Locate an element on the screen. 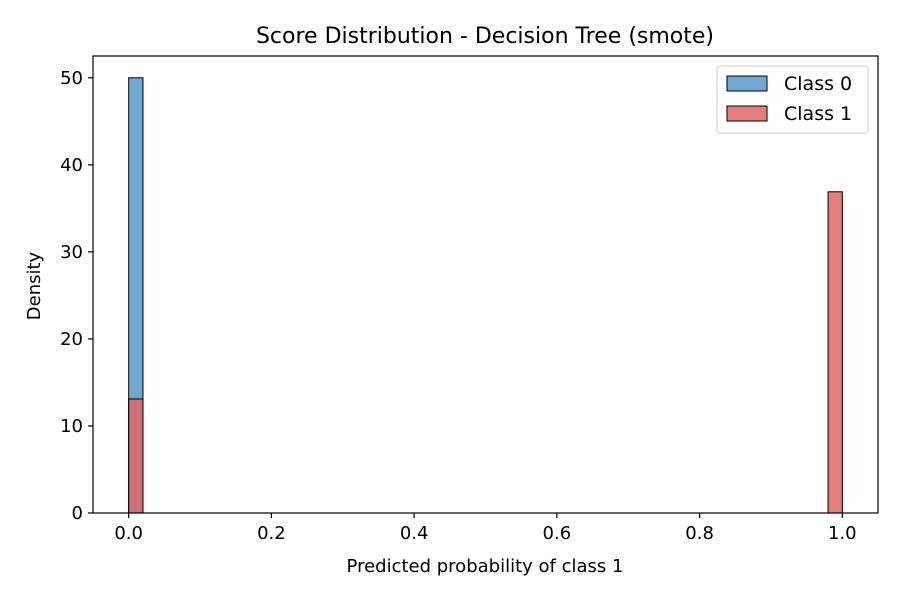 The width and height of the screenshot is (900, 600). x-tick-label: 0.2 is located at coordinates (271, 533).